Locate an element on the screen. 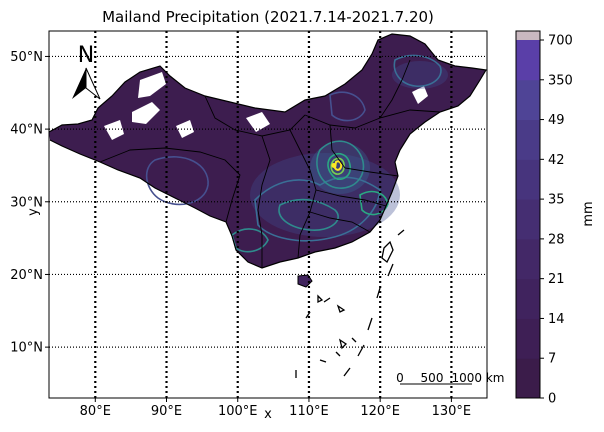 This screenshot has width=604, height=432. x-axis-ticks: 80°E 90°E 100°E 110°E 120°E 130°E is located at coordinates (275, 408).